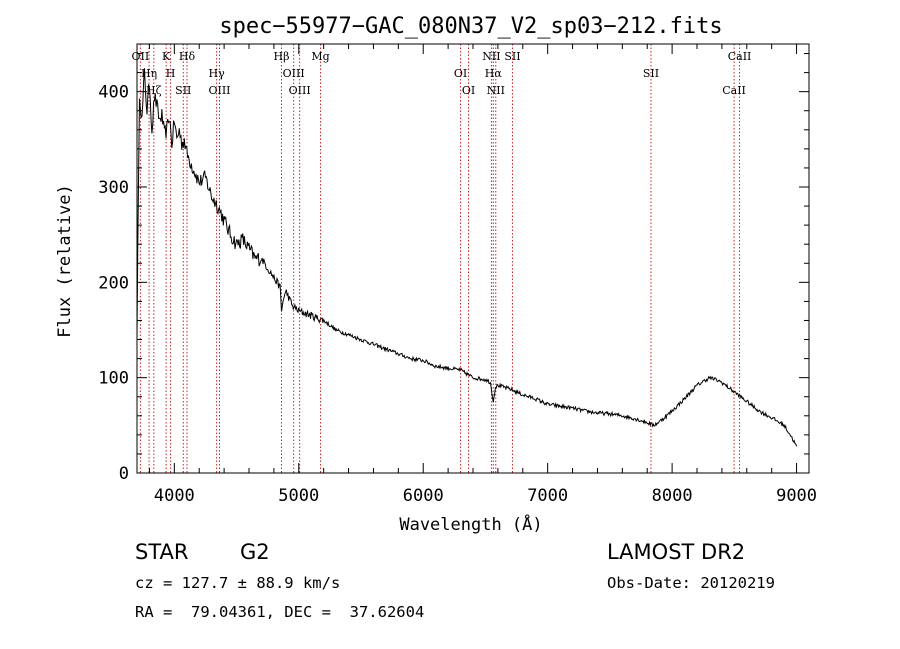 This screenshot has height=649, width=900. I want to click on coordinates-text: RA = 79.04361, DEC = 37.62604, so click(280, 612).